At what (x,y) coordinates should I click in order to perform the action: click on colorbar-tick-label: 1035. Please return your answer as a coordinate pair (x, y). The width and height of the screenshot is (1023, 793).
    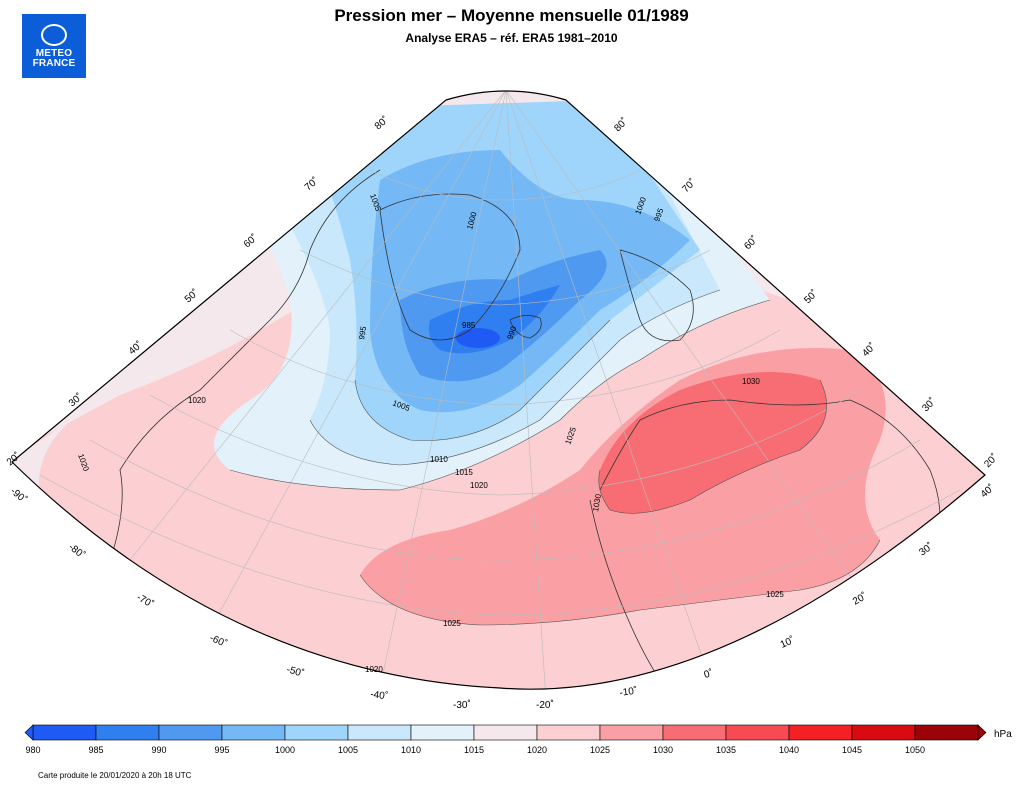
    Looking at the image, I should click on (726, 750).